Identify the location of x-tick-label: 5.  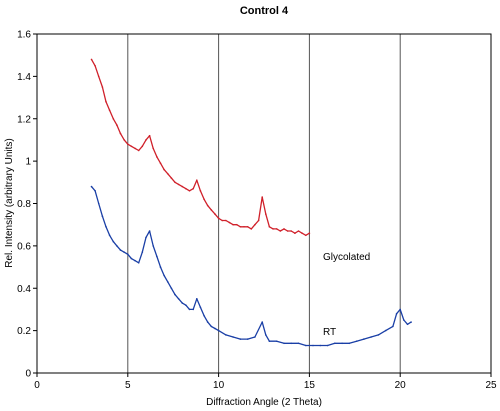
(128, 385).